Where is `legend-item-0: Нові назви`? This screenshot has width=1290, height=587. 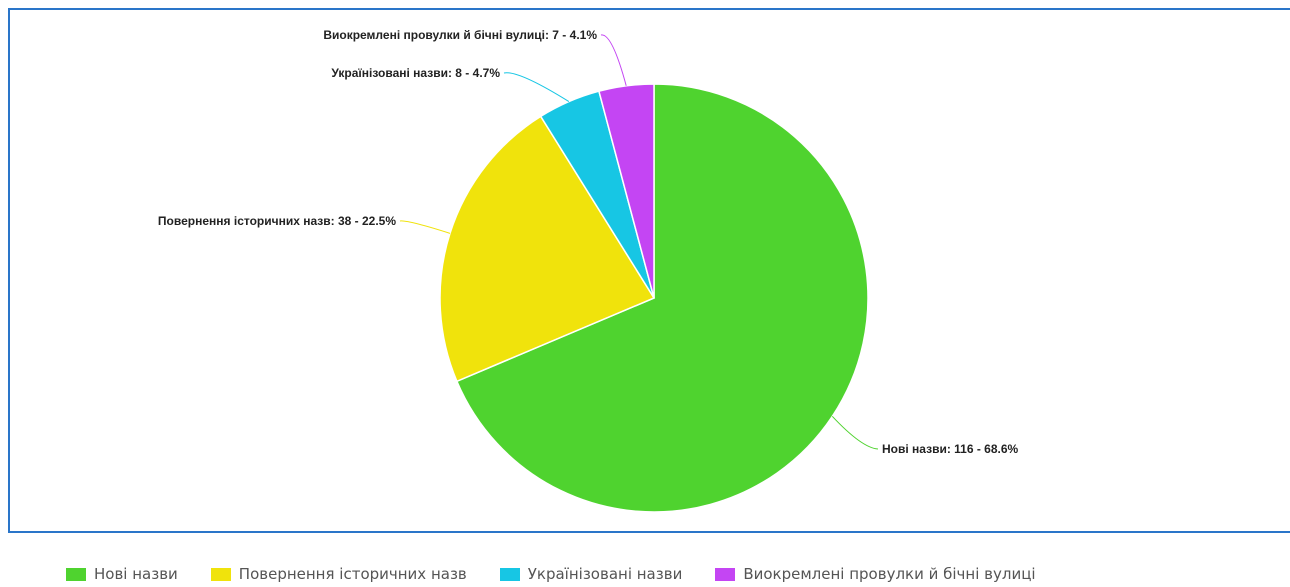 legend-item-0: Нові назви is located at coordinates (122, 574).